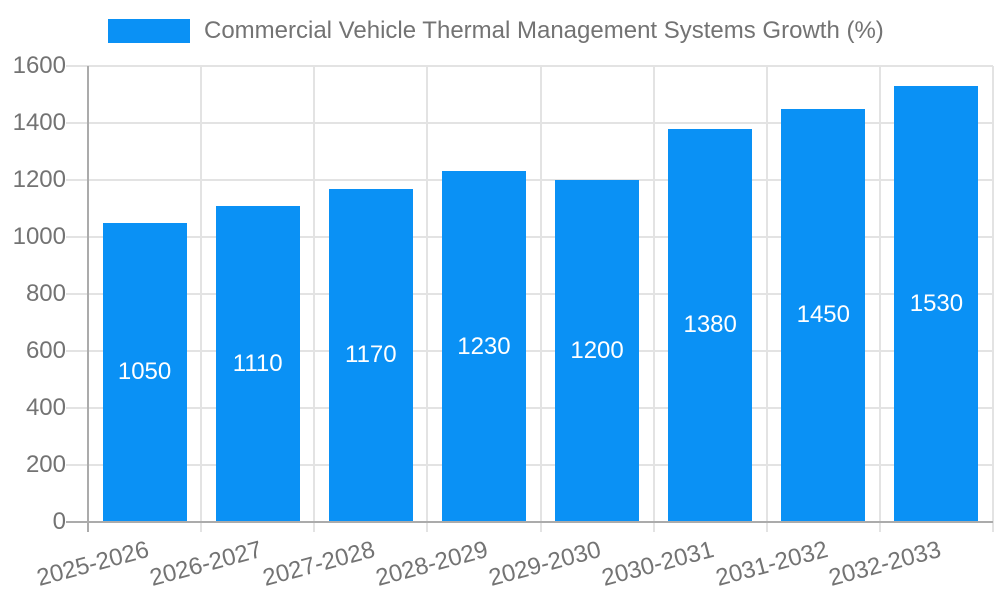 This screenshot has width=1000, height=600. Describe the element at coordinates (529, 522) in the screenshot. I see `x-axis-line` at that location.